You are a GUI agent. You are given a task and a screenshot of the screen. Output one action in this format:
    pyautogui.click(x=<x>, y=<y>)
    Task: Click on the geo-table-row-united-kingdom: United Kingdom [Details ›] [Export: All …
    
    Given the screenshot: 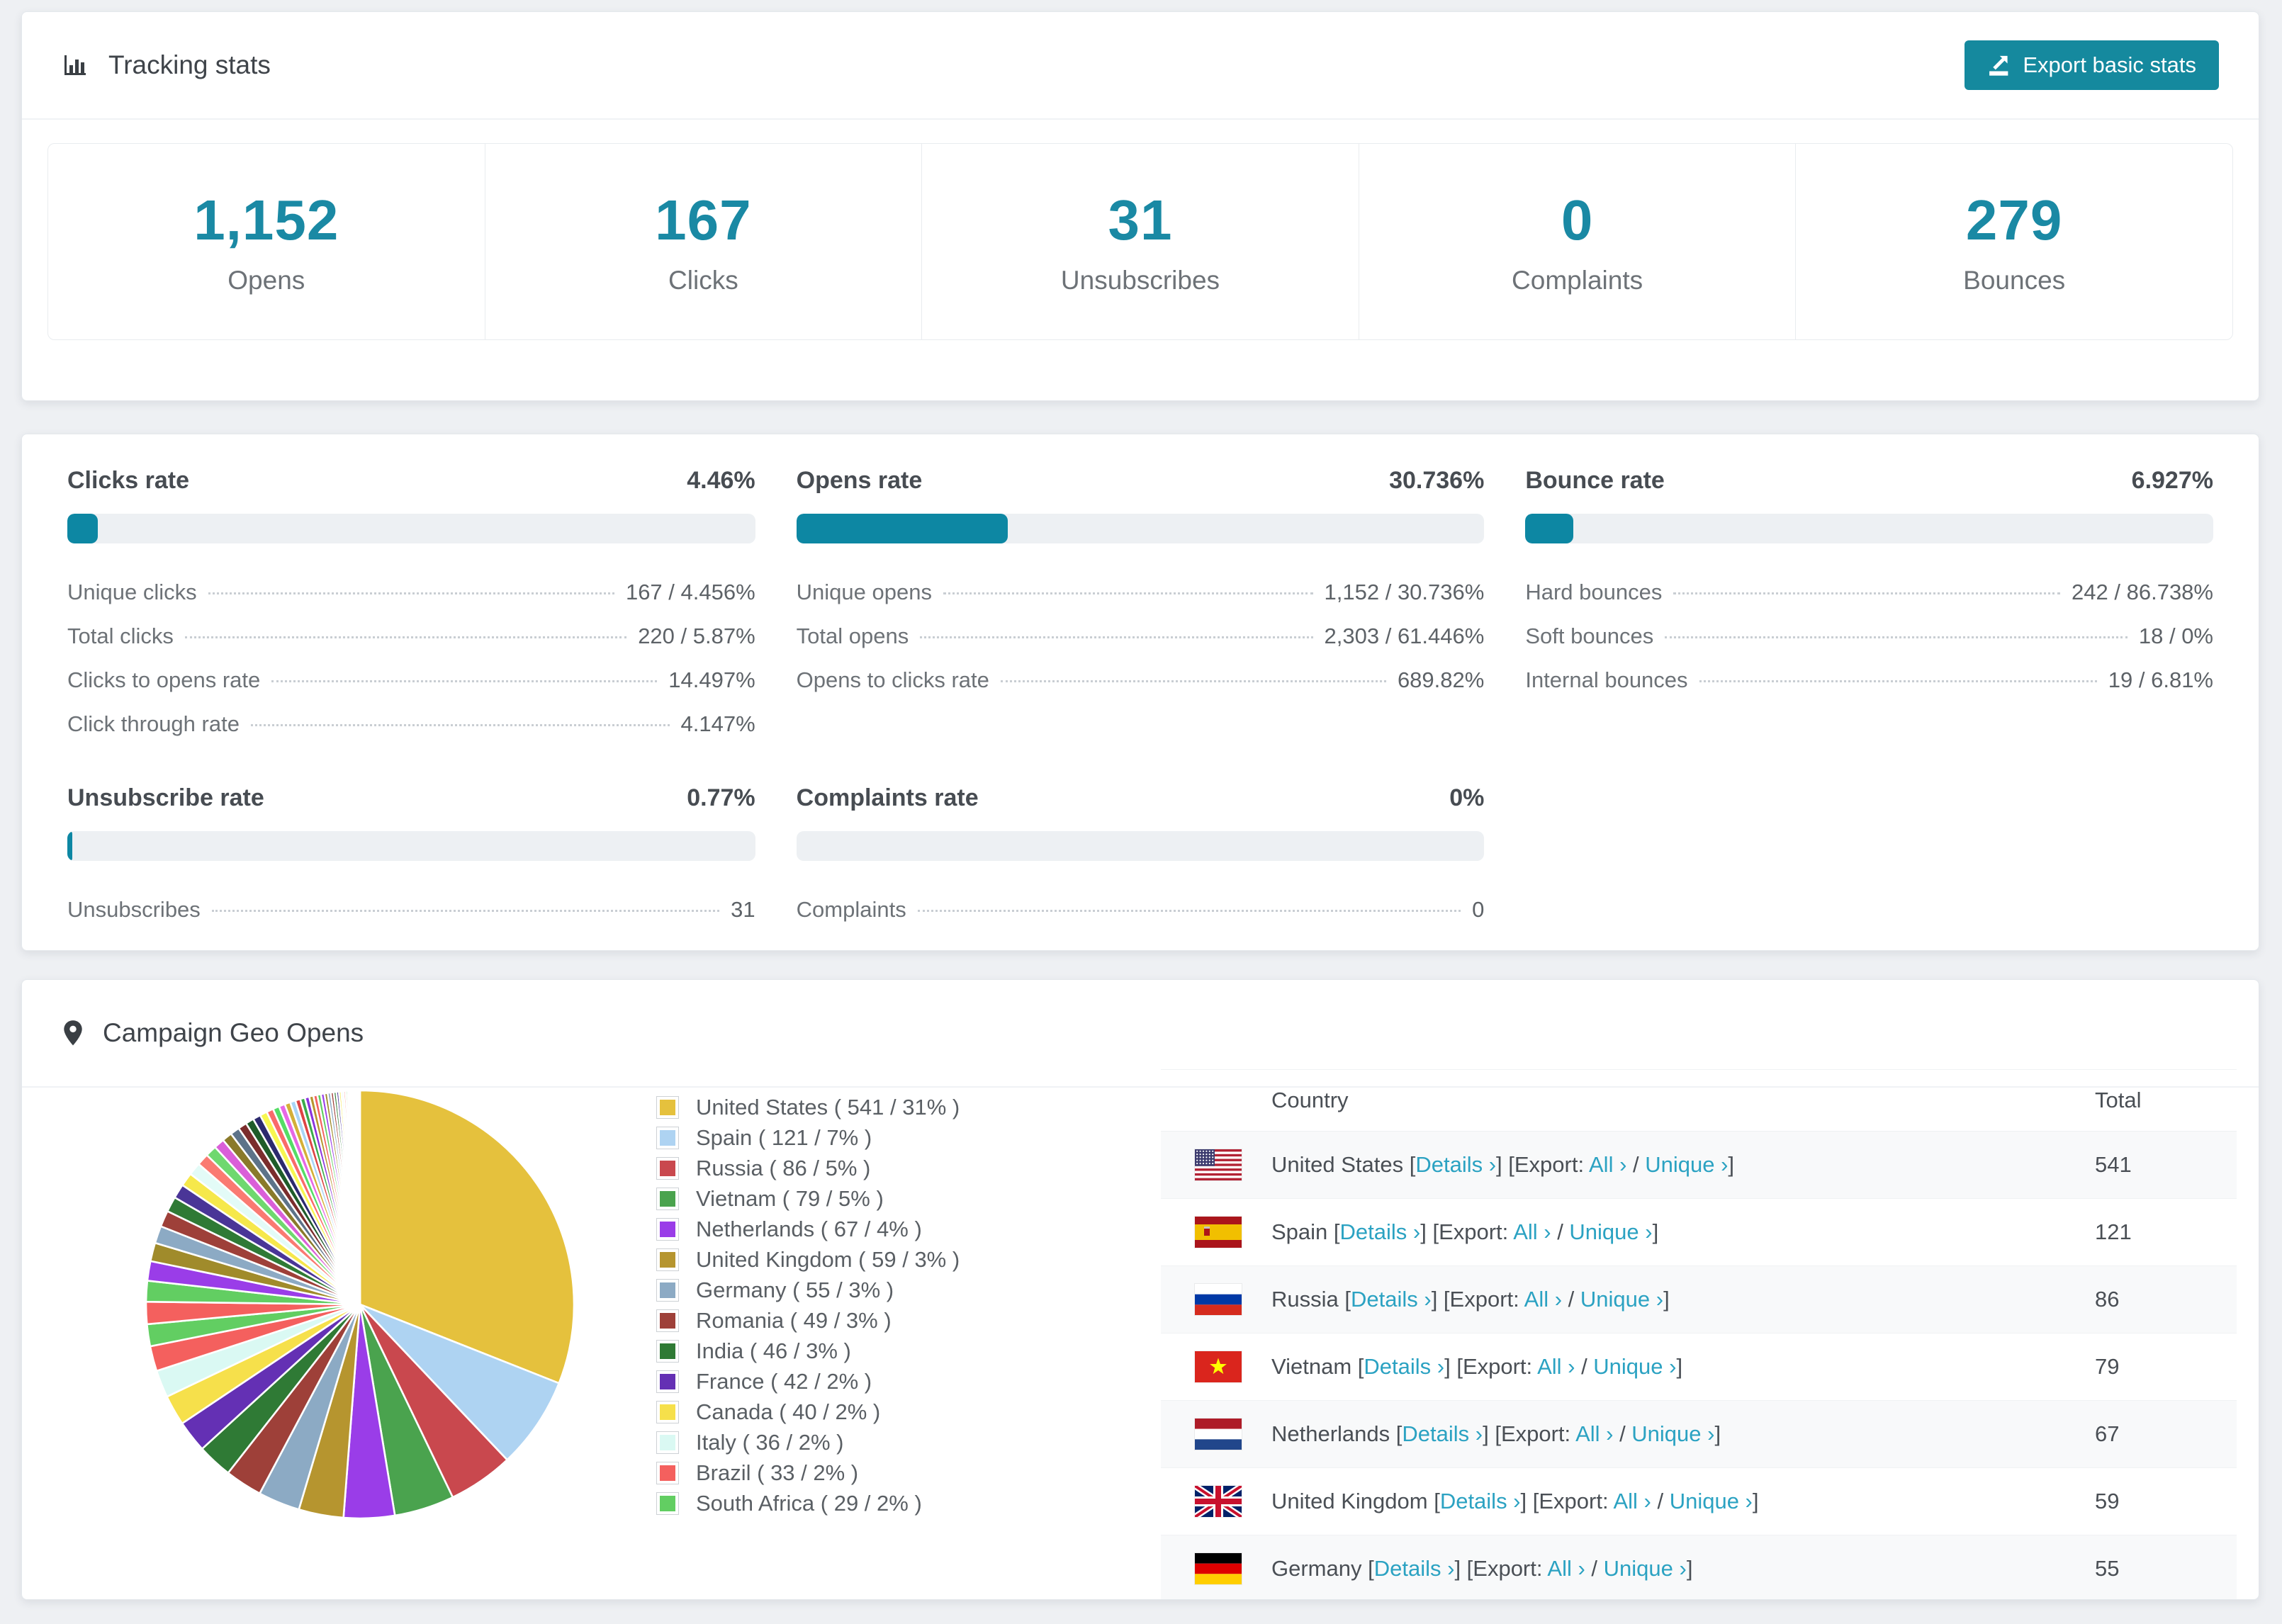 What is the action you would take?
    pyautogui.click(x=1699, y=1501)
    